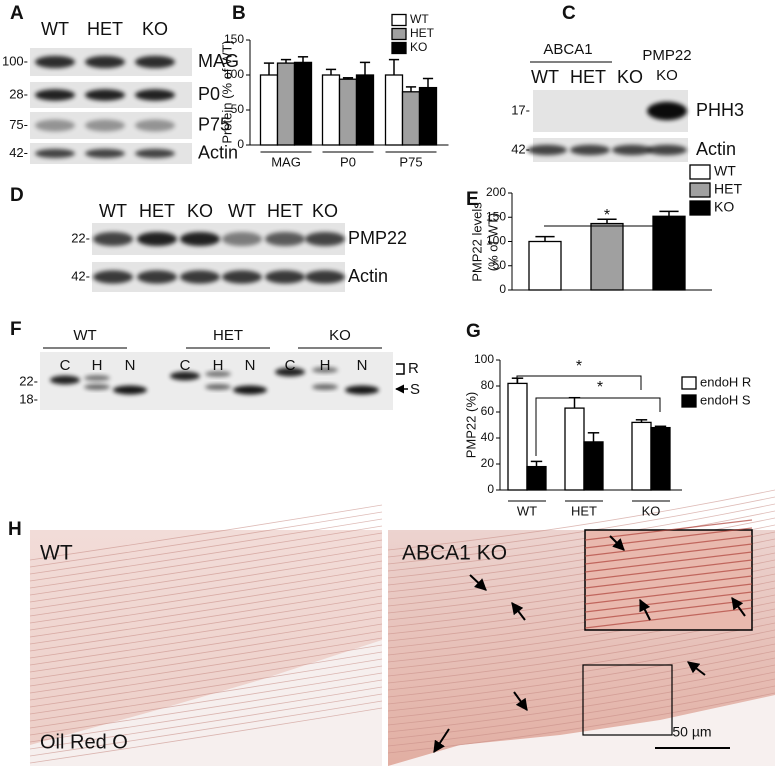 This screenshot has width=775, height=766. I want to click on label: G, so click(473, 331).